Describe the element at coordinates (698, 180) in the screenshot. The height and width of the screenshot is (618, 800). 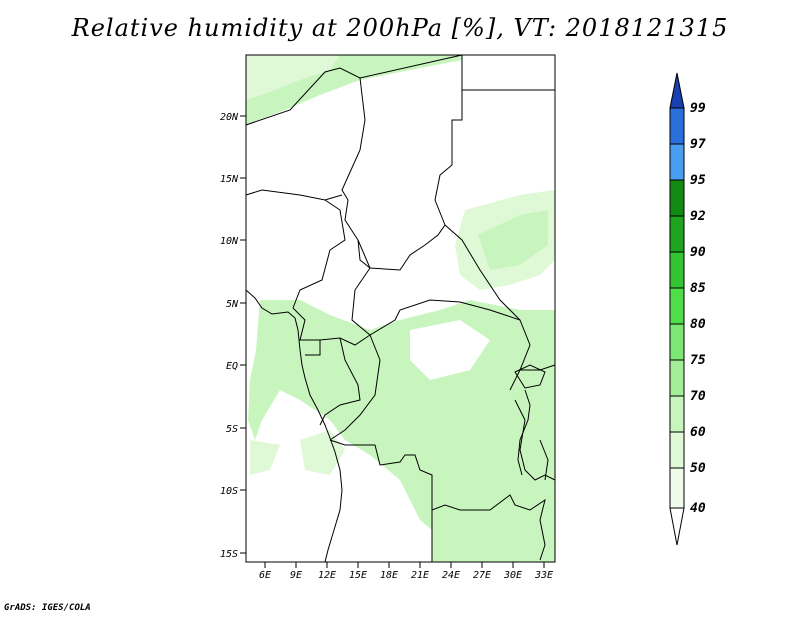
I see `colorbar-label-95: 95` at that location.